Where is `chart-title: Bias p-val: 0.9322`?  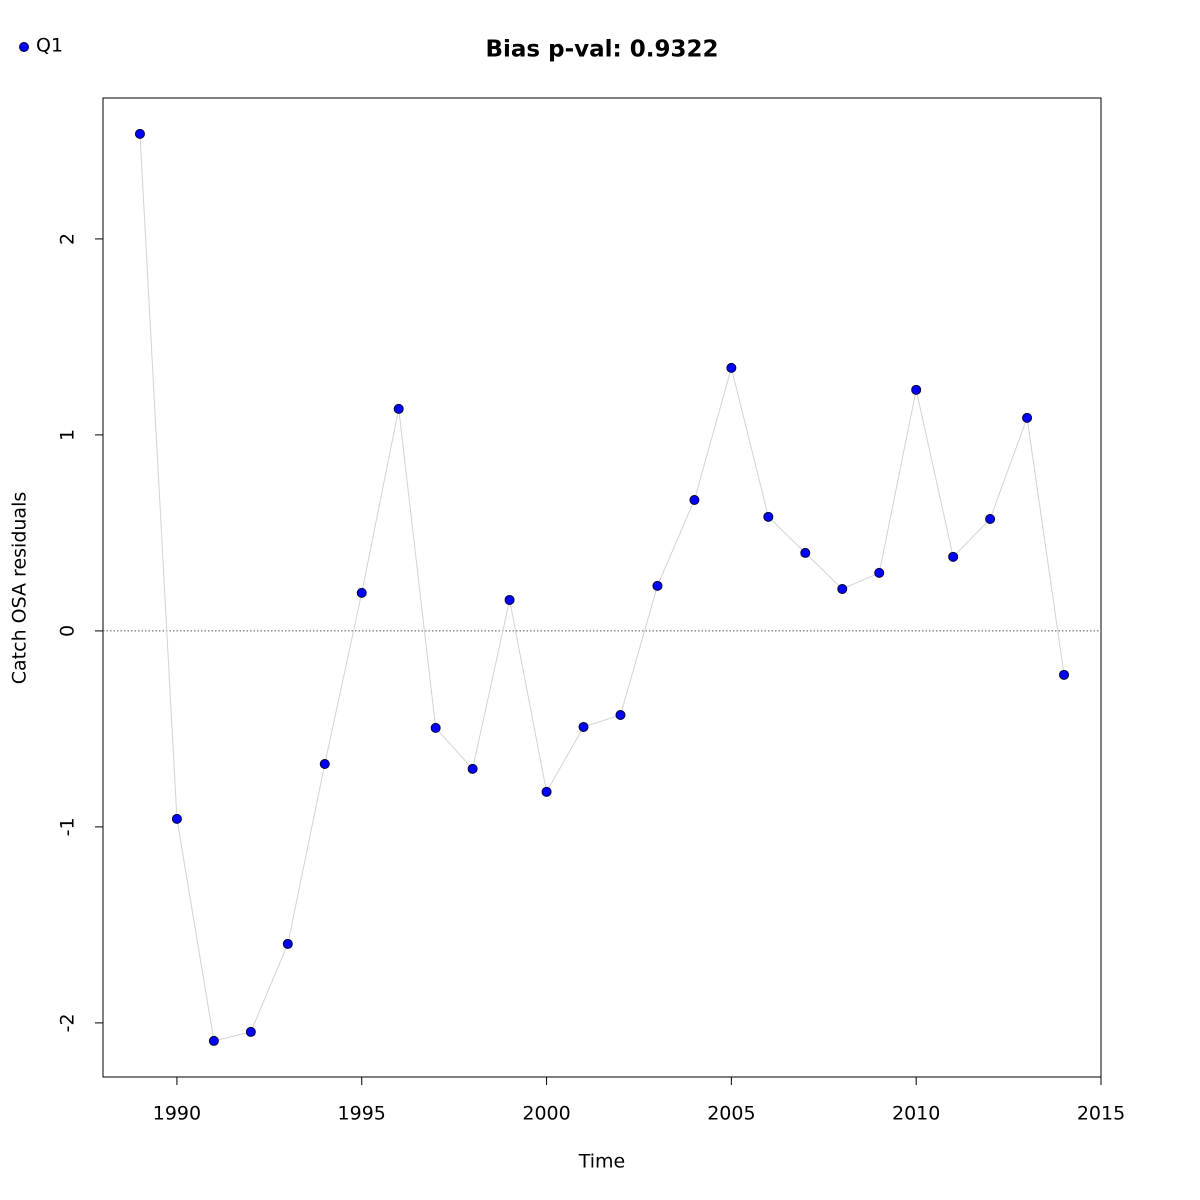 chart-title: Bias p-val: 0.9322 is located at coordinates (602, 50).